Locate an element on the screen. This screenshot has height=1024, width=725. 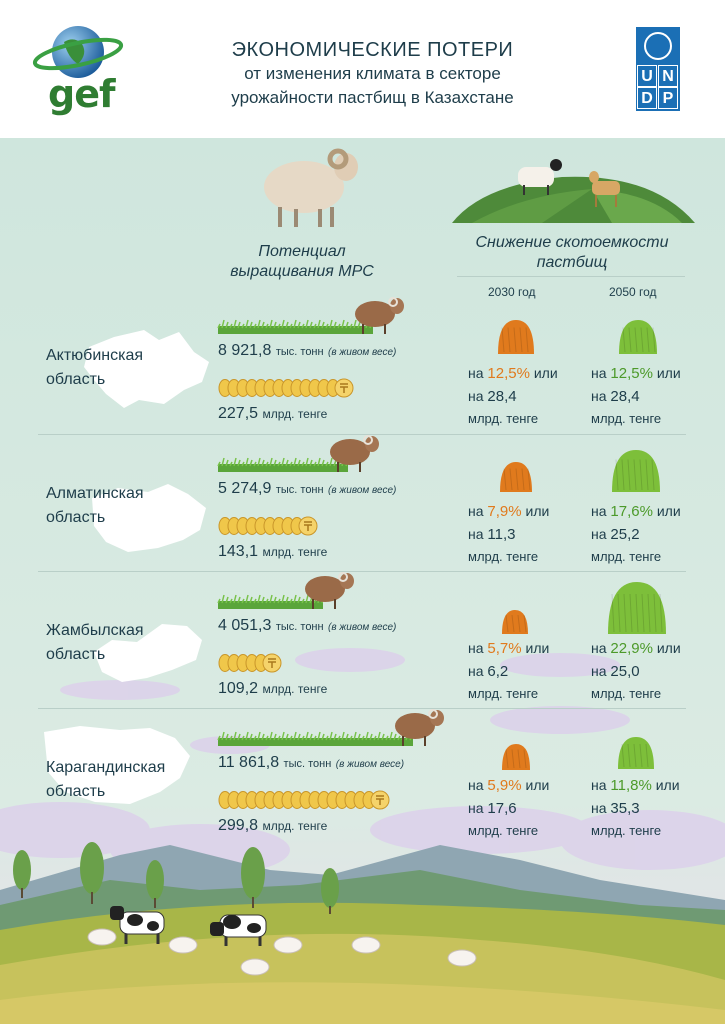
region-name-line-1: Актюбинская is located at coordinates (95, 355).